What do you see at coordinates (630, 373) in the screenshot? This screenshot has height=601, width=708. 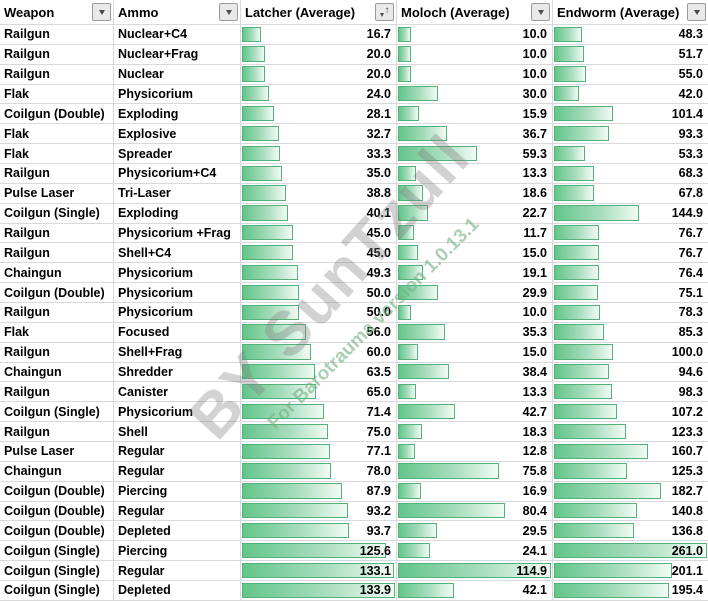 I see `cell-endworm-value: 94.6` at bounding box center [630, 373].